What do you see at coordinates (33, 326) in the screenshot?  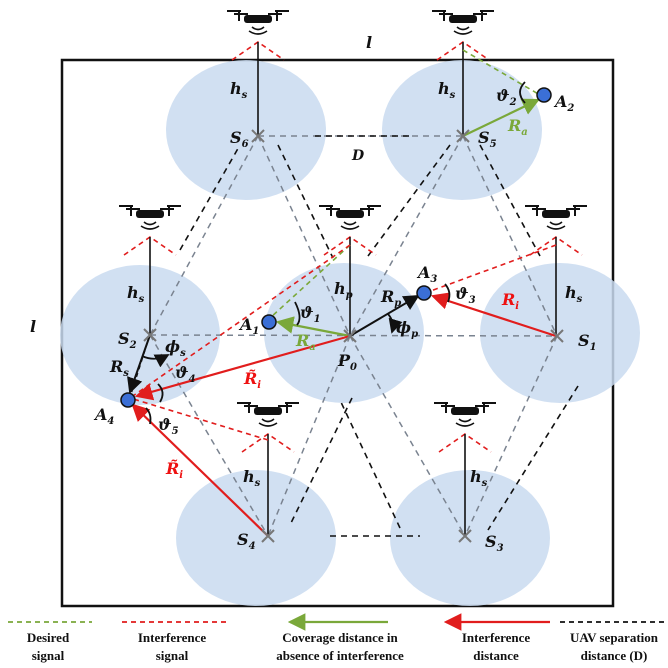 I see `side-label-left: l` at bounding box center [33, 326].